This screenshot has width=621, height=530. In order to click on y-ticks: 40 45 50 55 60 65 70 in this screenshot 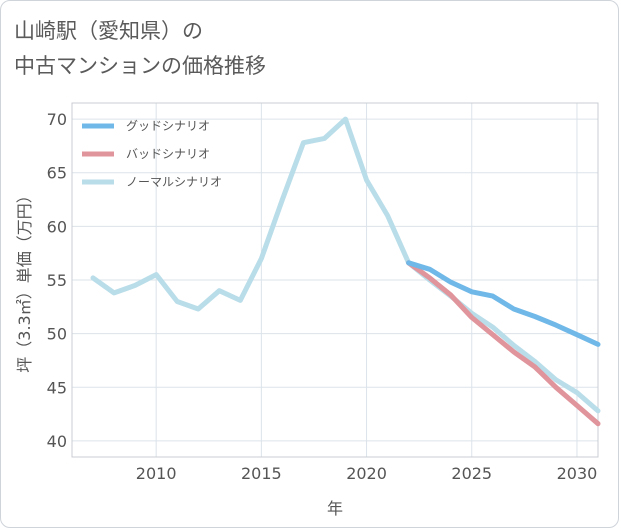, I will do `click(57, 280)`.